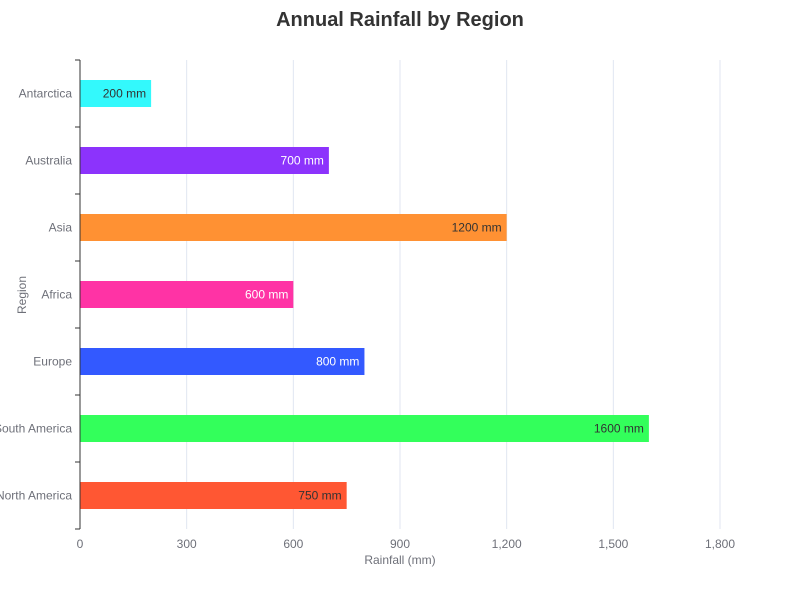  I want to click on y-tick-label: Africa, so click(56, 295).